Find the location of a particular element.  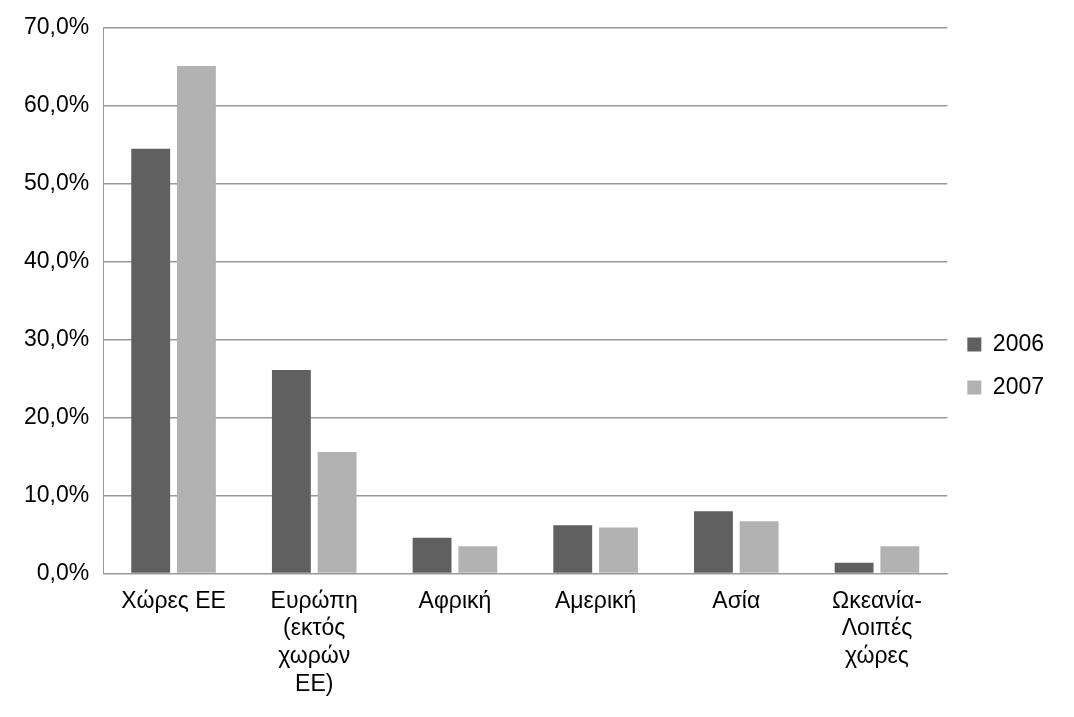

x-tick-label: Αφρική is located at coordinates (455, 599).